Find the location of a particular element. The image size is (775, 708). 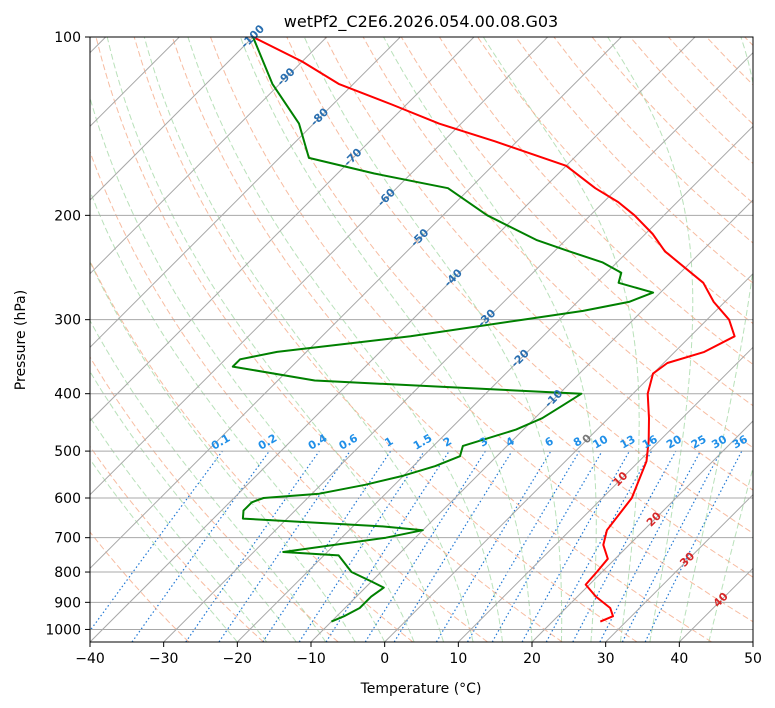

x-tick-label: 20 is located at coordinates (532, 659).